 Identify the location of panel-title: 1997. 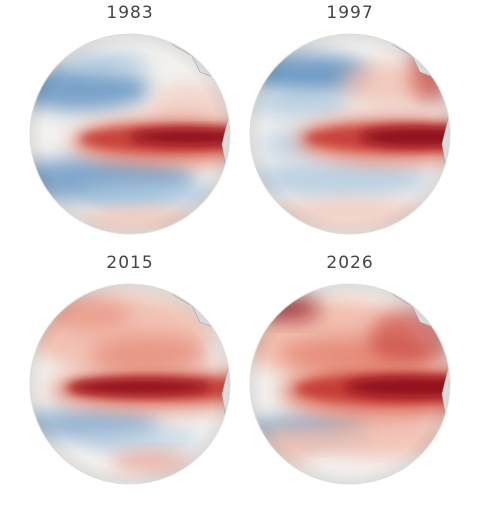
(349, 13).